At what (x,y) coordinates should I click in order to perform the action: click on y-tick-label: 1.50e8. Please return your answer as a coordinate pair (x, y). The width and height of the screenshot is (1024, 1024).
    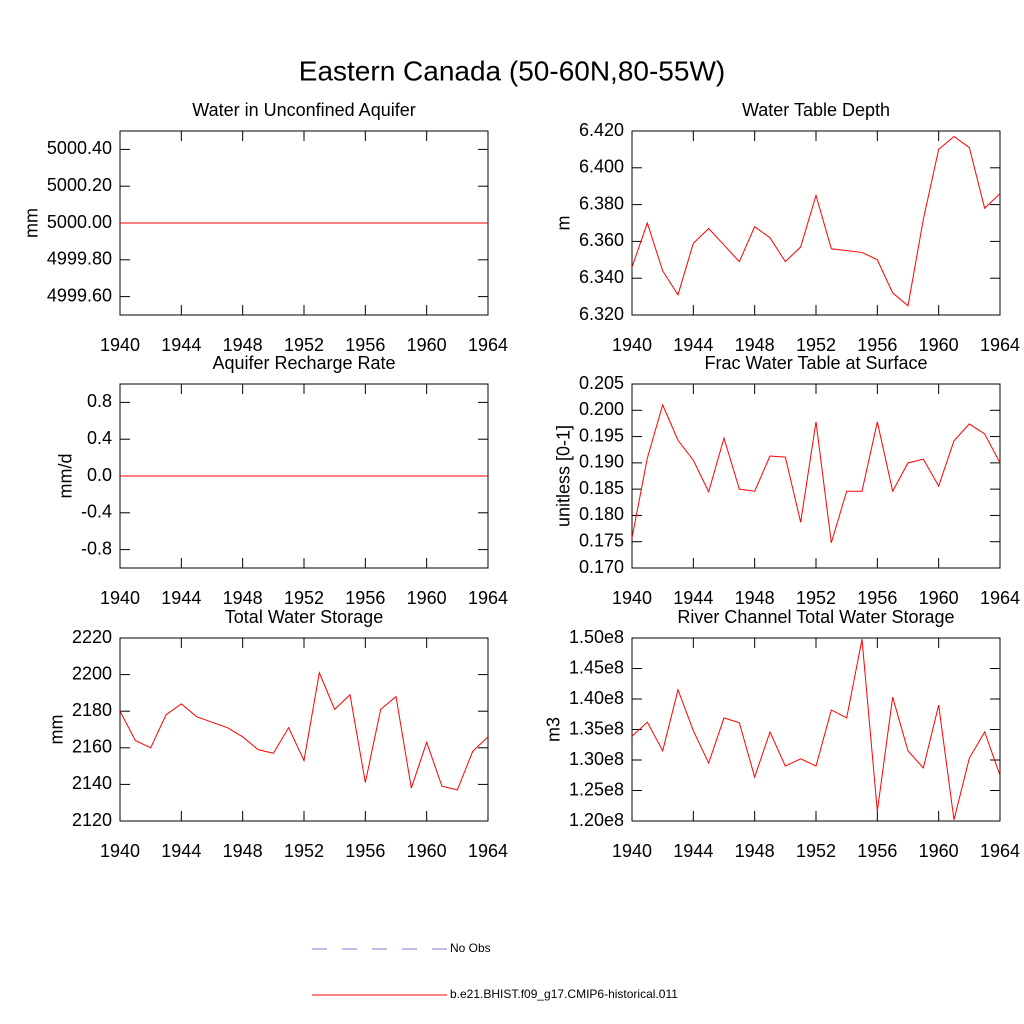
    Looking at the image, I should click on (596, 637).